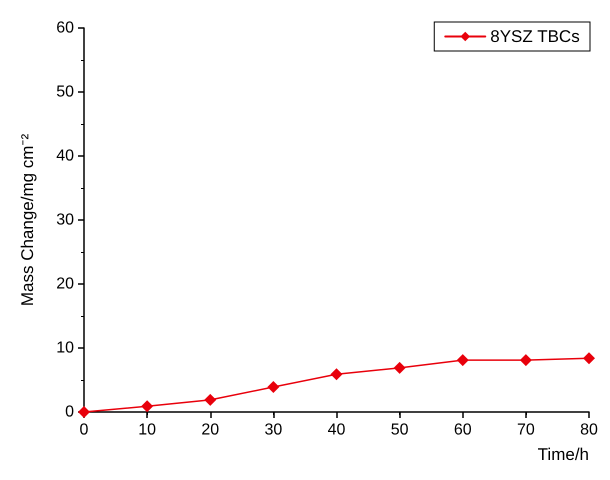 The image size is (610, 480). I want to click on y-axis-title: Mass Change/mg cm⁻², so click(27, 220).